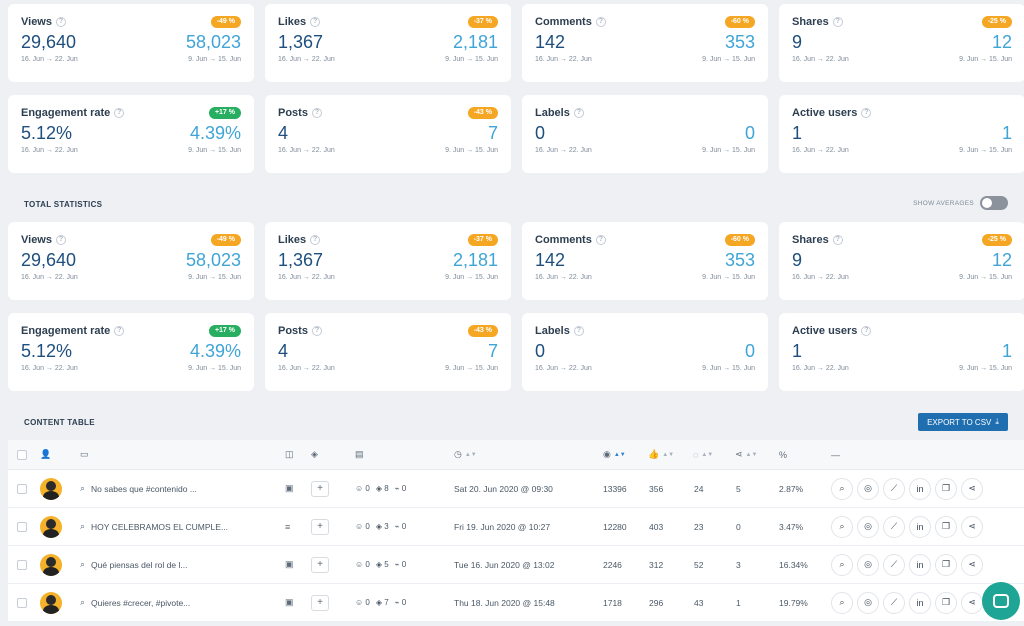  What do you see at coordinates (59, 422) in the screenshot?
I see `content-table-title: CONTENT TABLE` at bounding box center [59, 422].